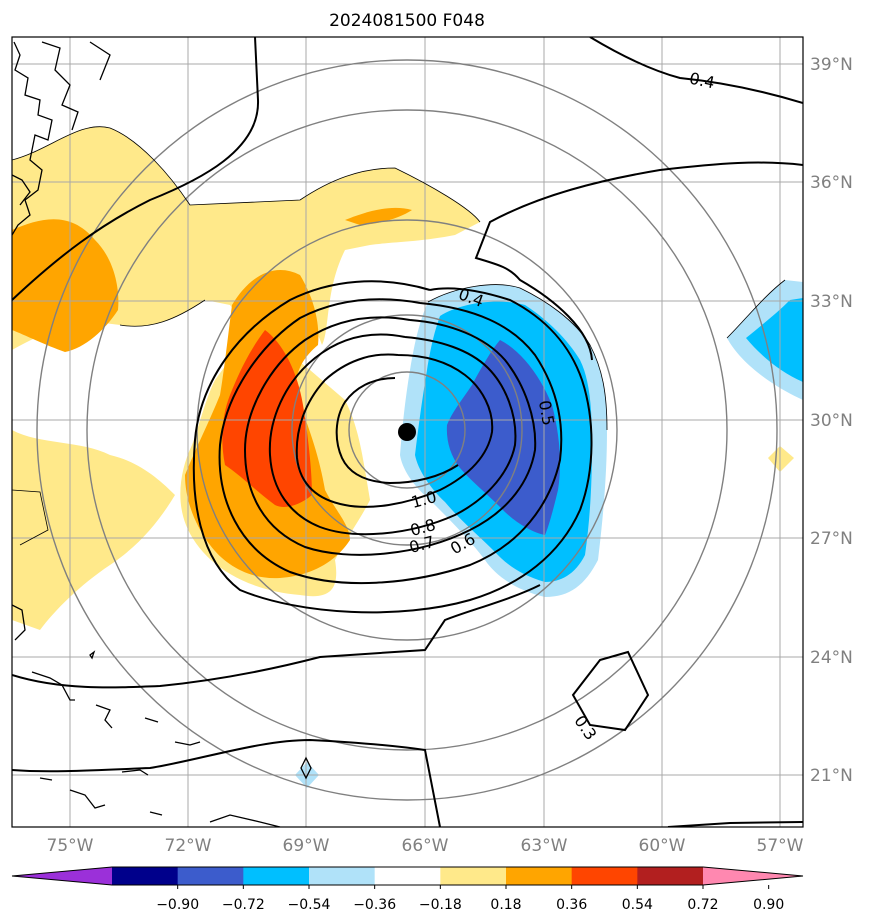  Describe the element at coordinates (735, 824) in the screenshot. I see `contour-0.2-southeast` at that location.